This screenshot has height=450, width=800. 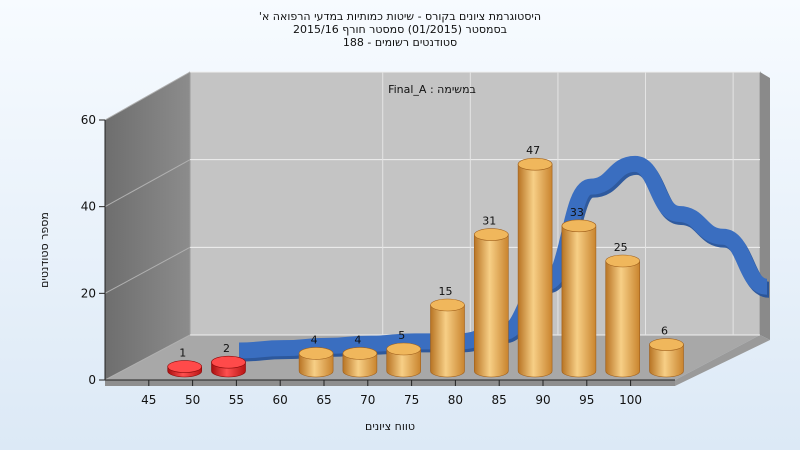 I want to click on histogram-bar: 2, so click(x=228, y=360).